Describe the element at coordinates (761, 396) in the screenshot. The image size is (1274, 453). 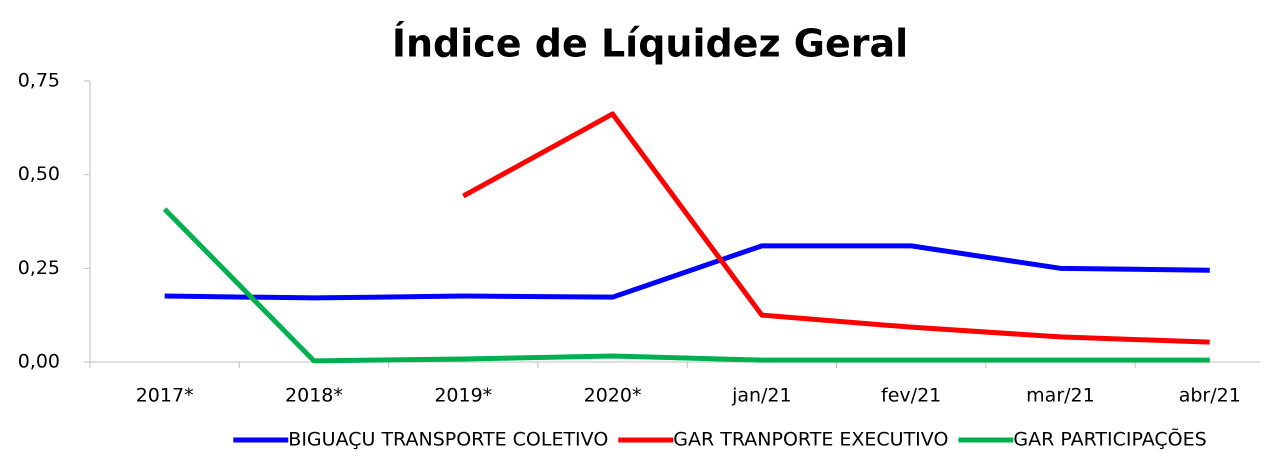
I see `x-tick-label: jan/21` at that location.